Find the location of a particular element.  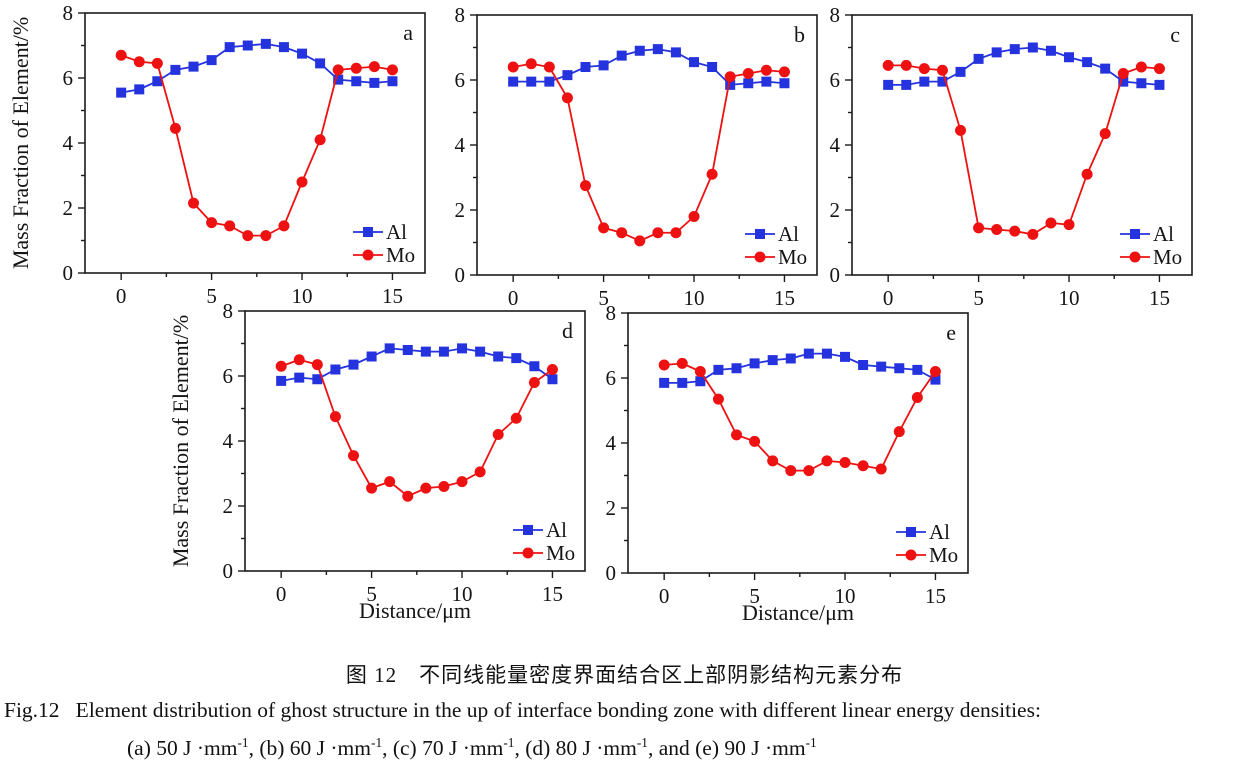

panel-letter-d: d is located at coordinates (567, 330).